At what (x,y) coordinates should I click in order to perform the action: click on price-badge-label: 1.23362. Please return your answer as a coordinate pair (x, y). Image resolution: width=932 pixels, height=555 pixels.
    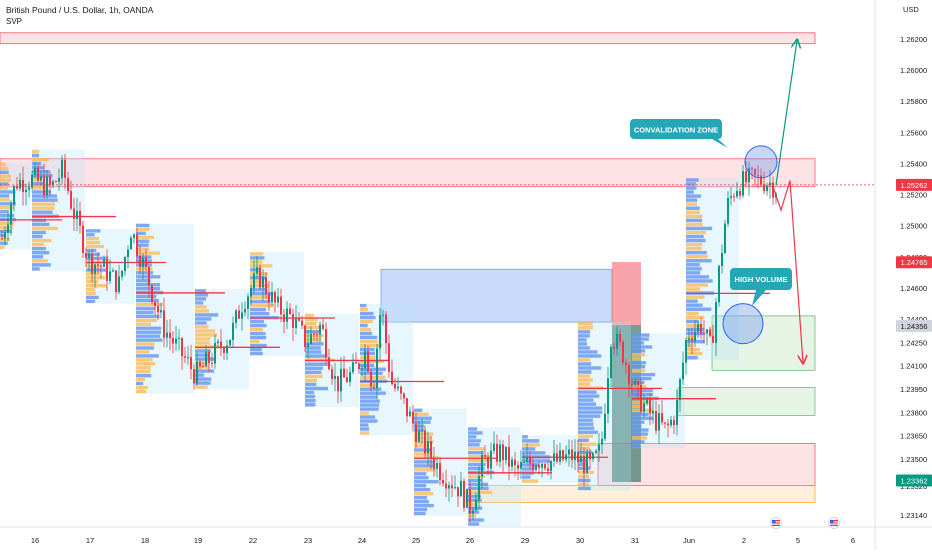
    Looking at the image, I should click on (913, 480).